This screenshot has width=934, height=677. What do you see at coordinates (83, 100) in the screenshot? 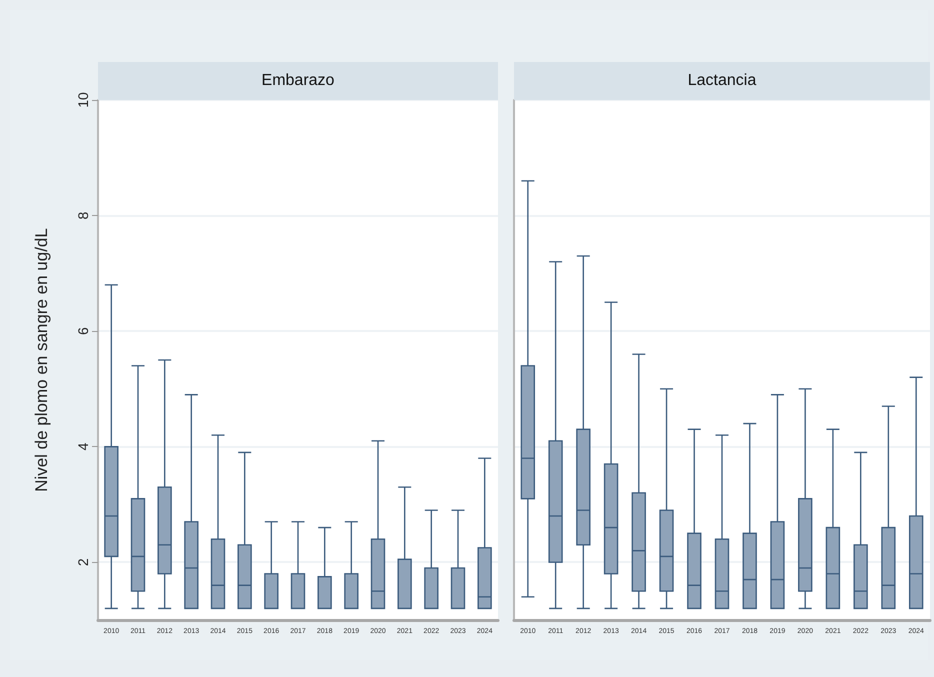
I see `y-tick-label: 10` at bounding box center [83, 100].